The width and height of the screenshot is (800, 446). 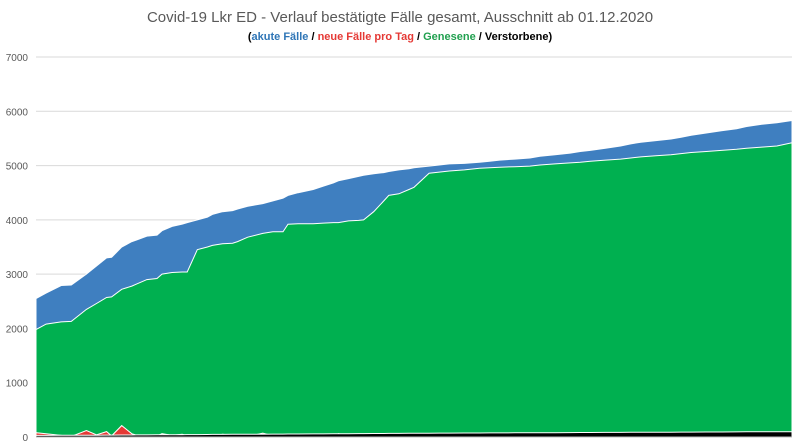 I want to click on subtitle-part: ), so click(x=550, y=37).